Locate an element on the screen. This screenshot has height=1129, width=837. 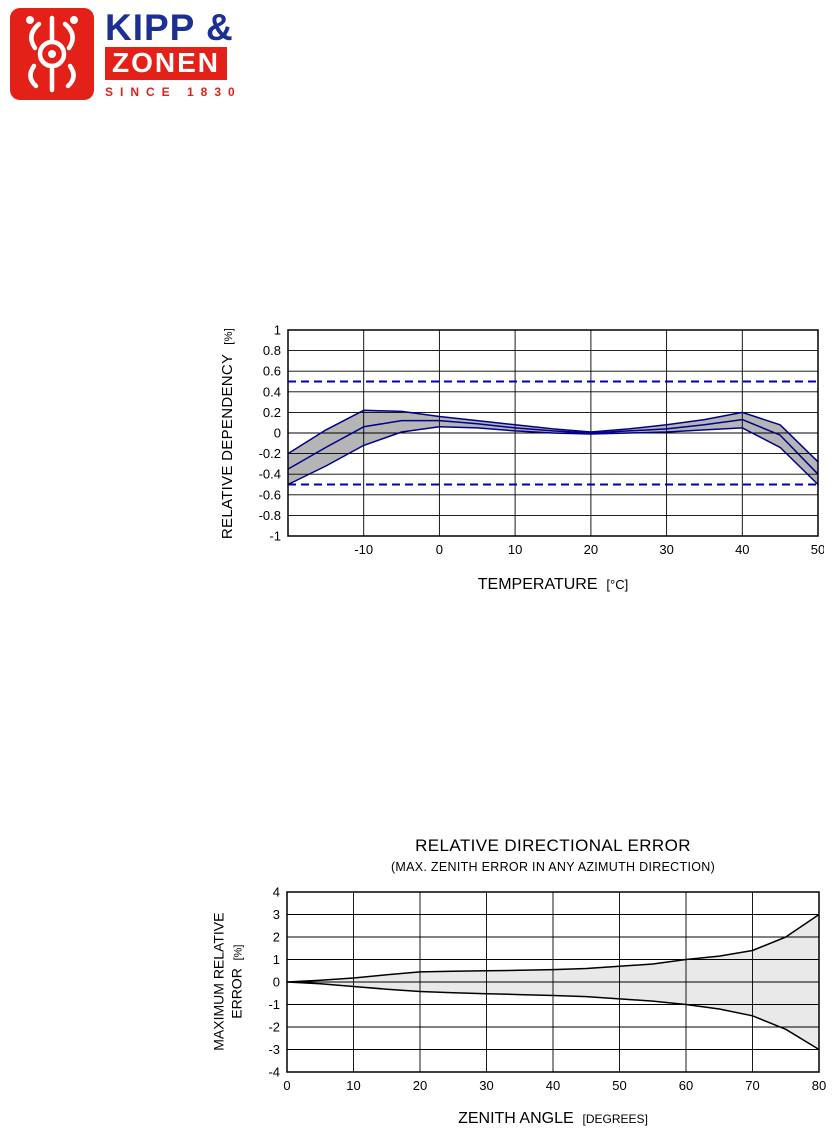
y-tick-label: 0.4 is located at coordinates (272, 391).